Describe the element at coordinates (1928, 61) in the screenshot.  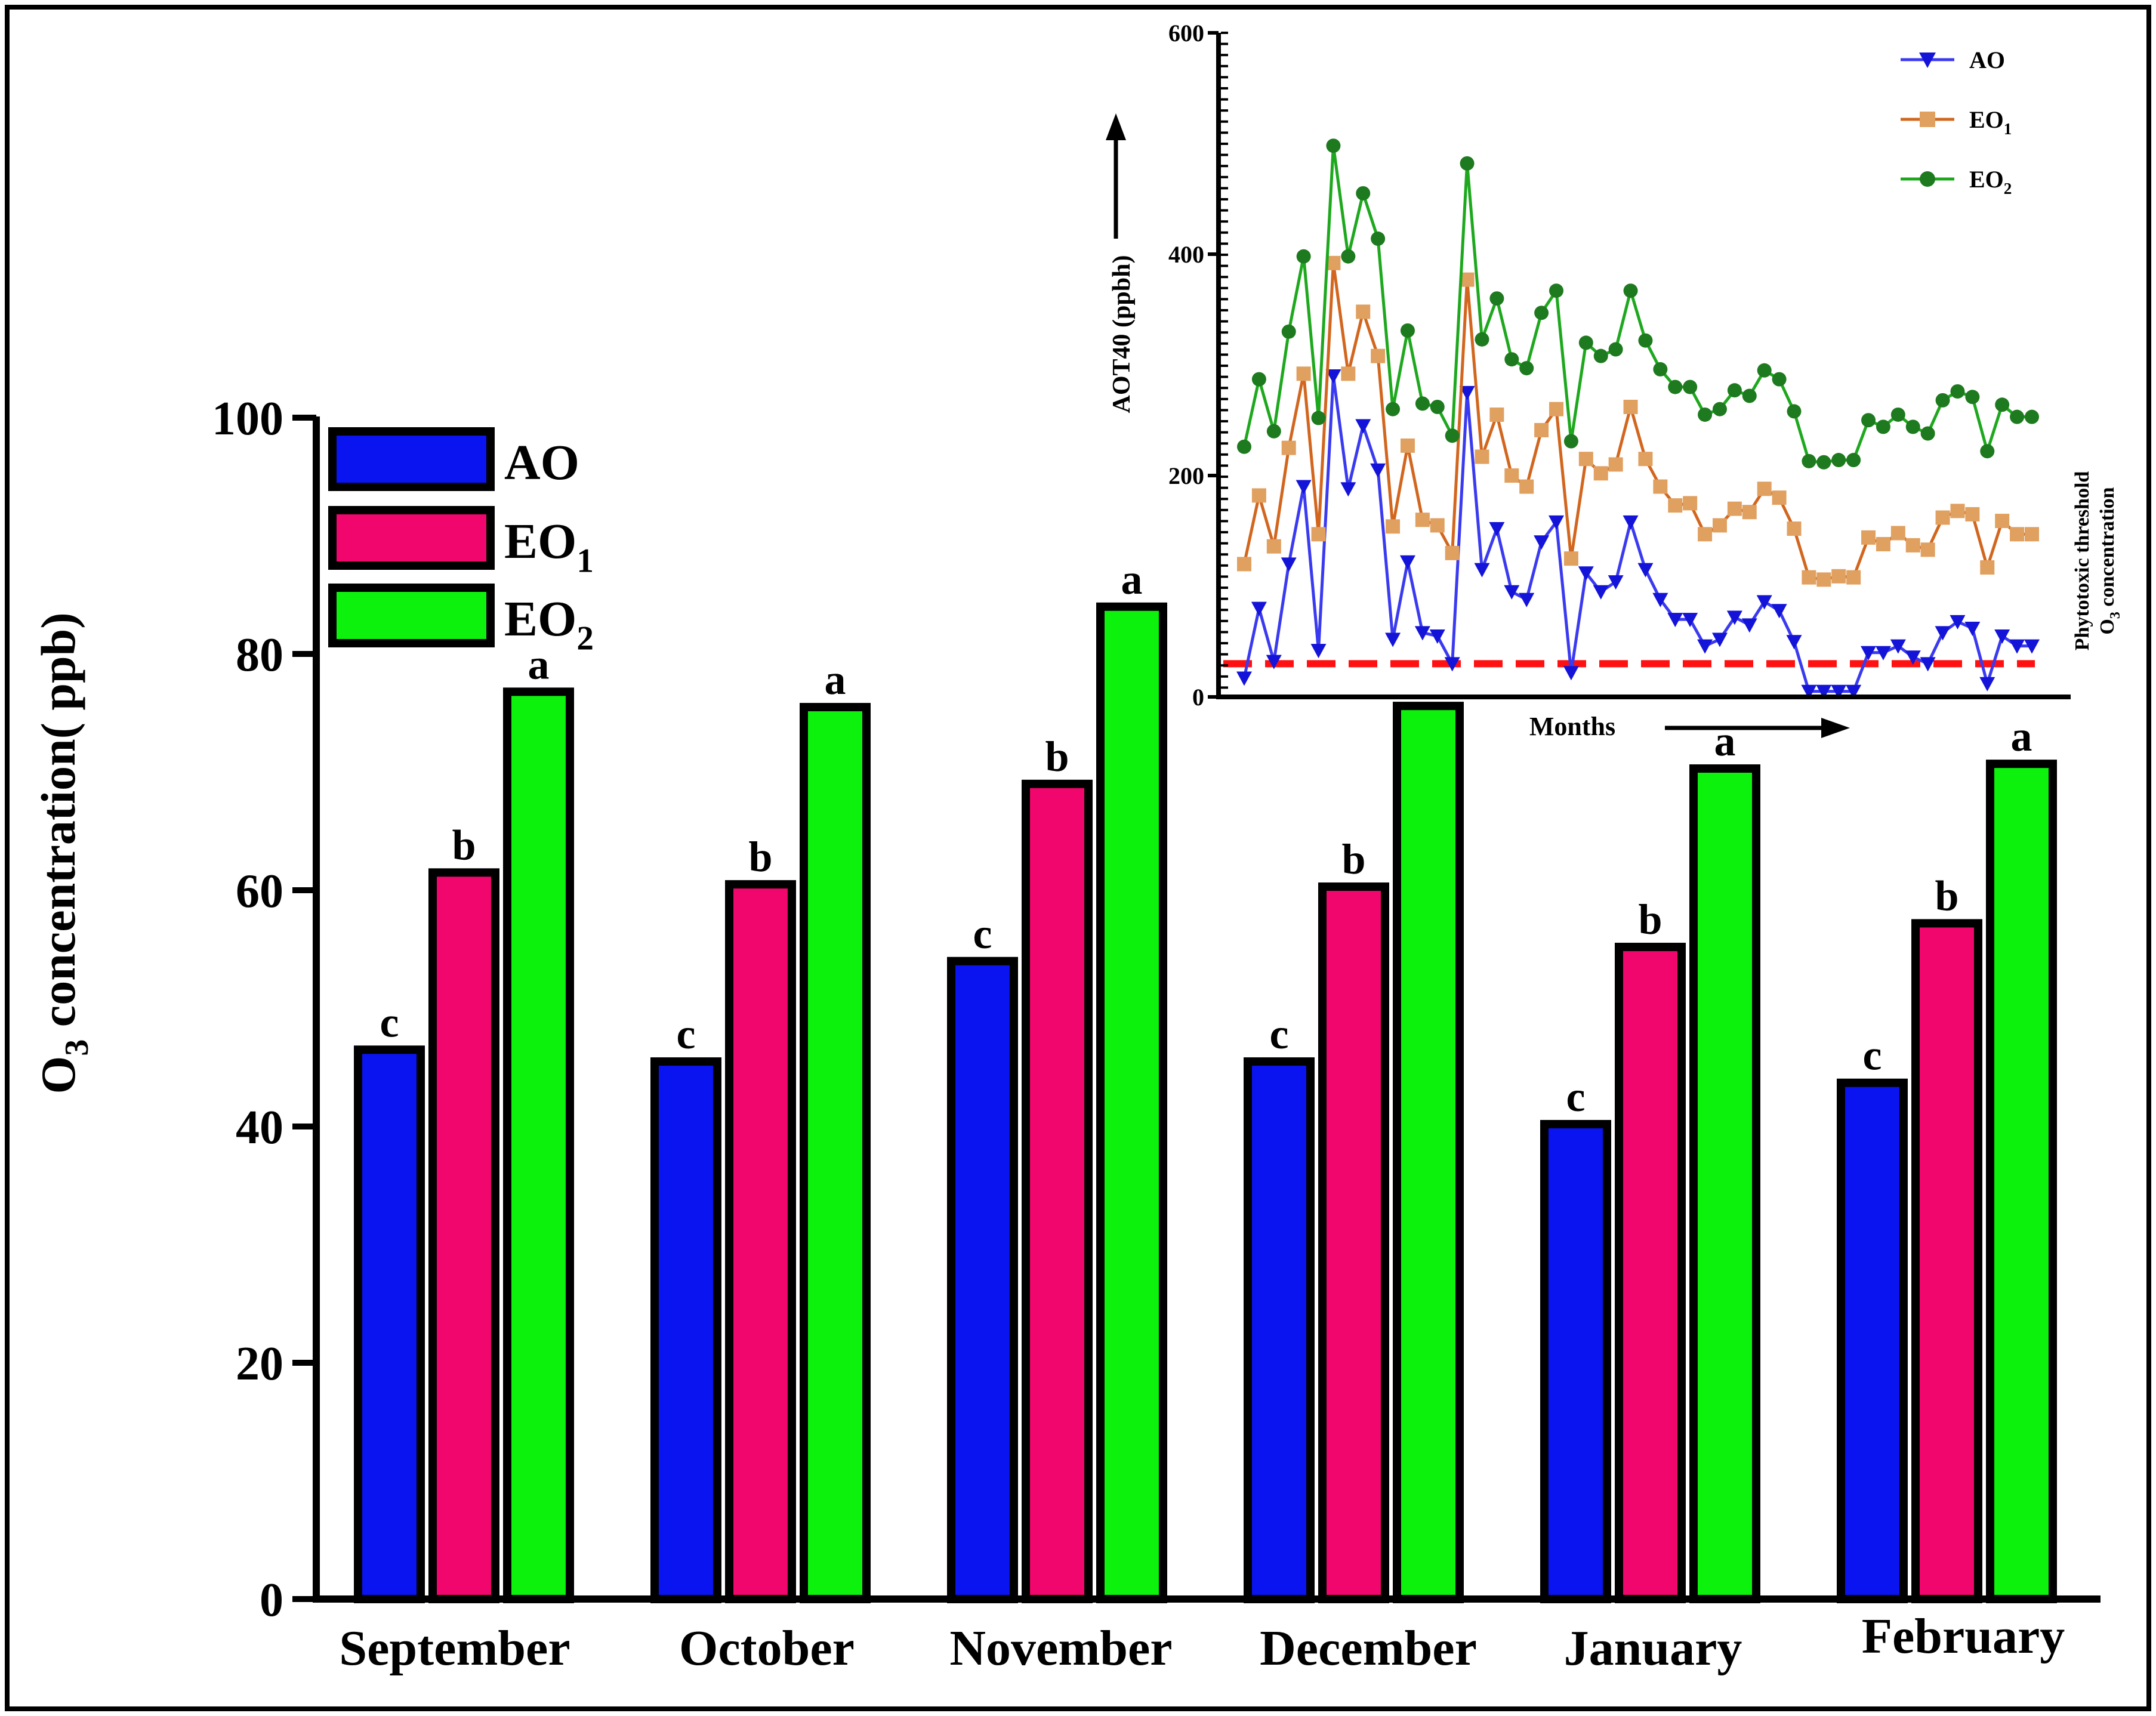
I see `inset-legend-marker-AO` at that location.